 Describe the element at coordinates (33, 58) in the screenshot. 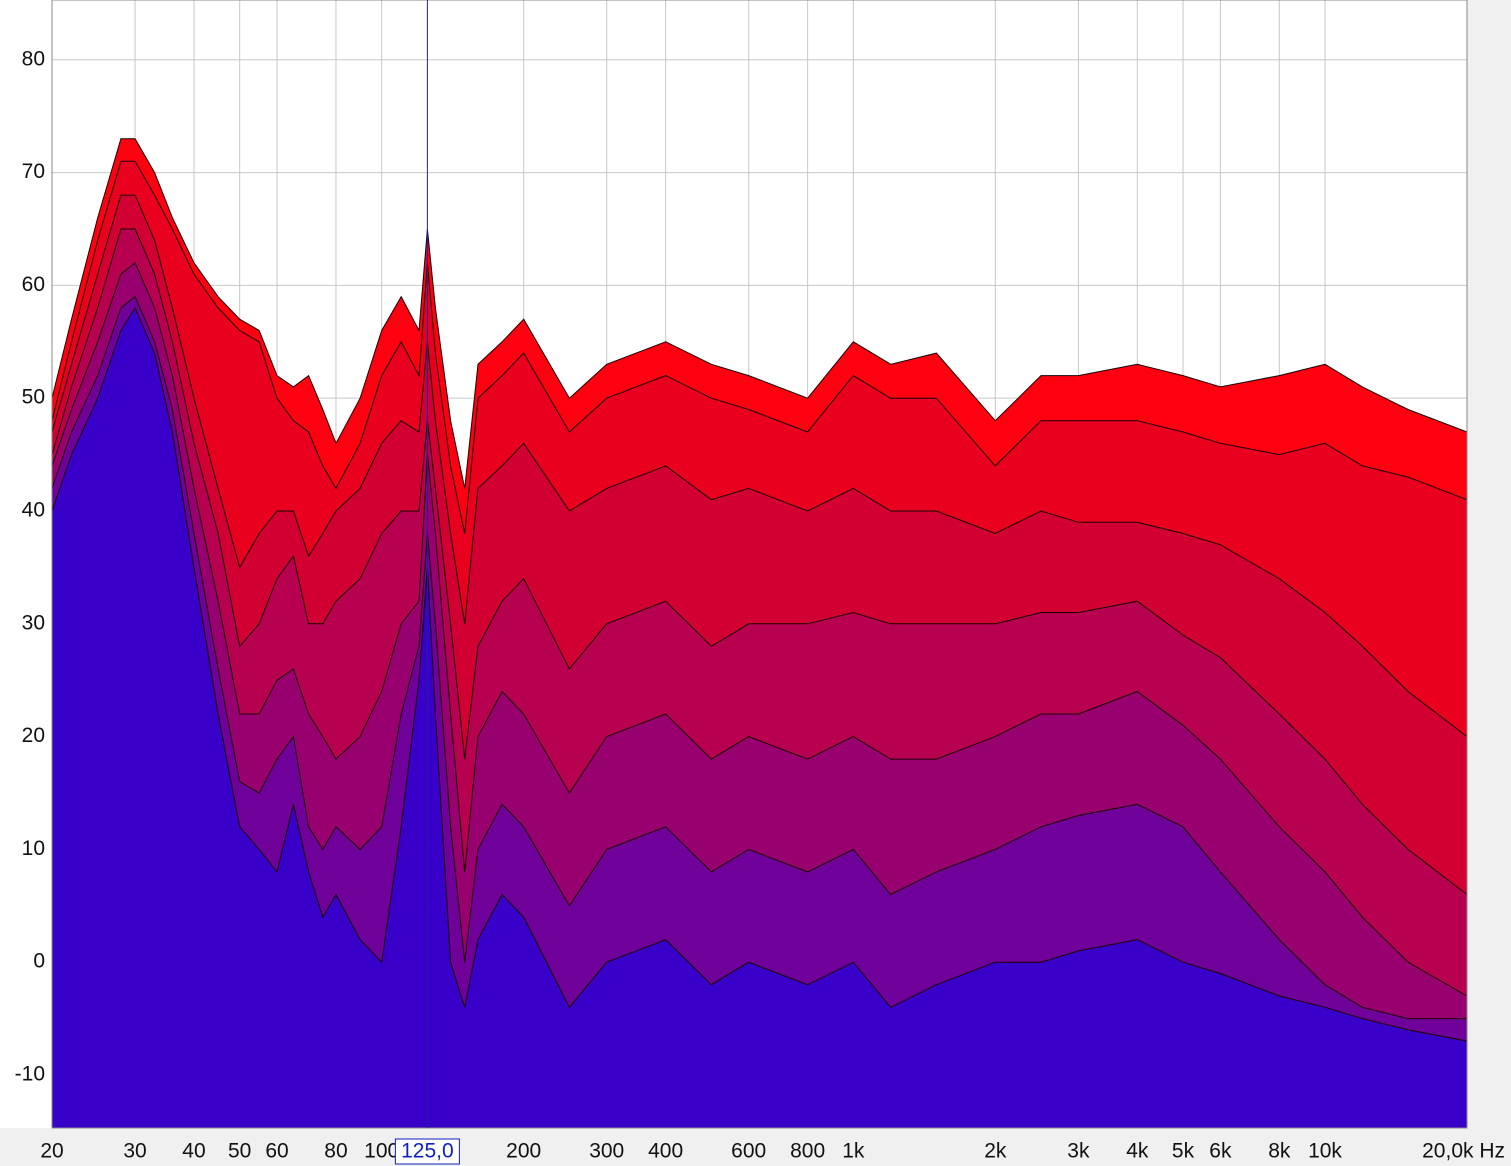

I see `y-tick-label: 80` at that location.